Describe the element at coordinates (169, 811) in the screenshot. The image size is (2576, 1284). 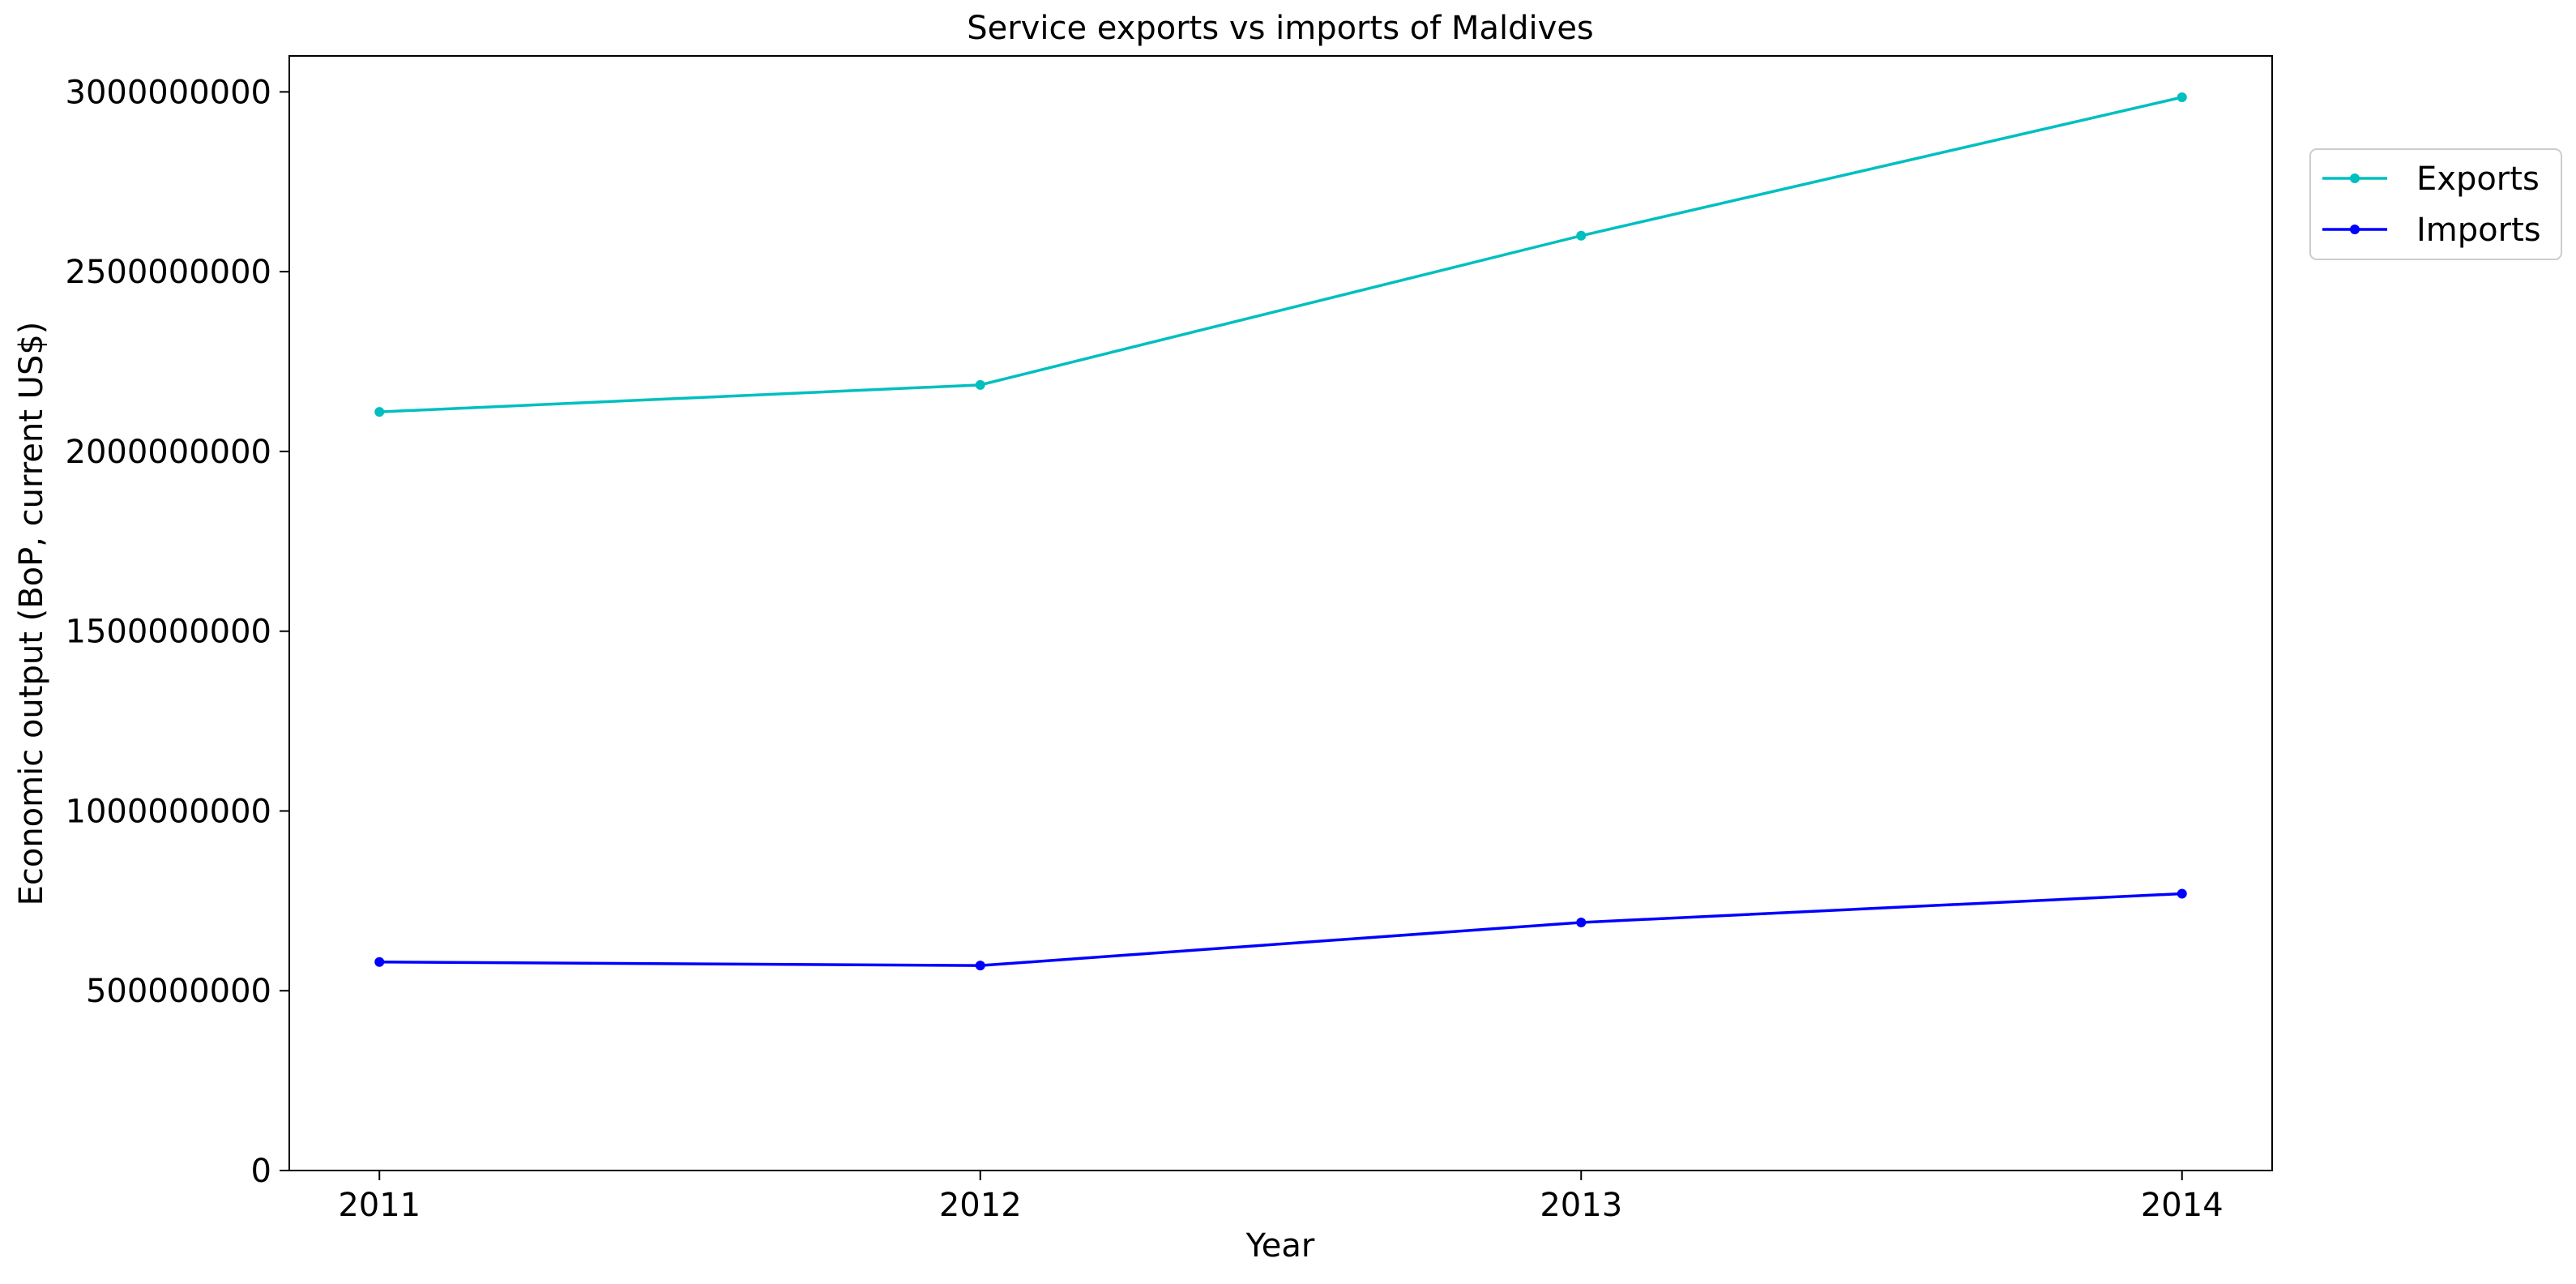
I see `y-tick-label: 1000000000` at that location.